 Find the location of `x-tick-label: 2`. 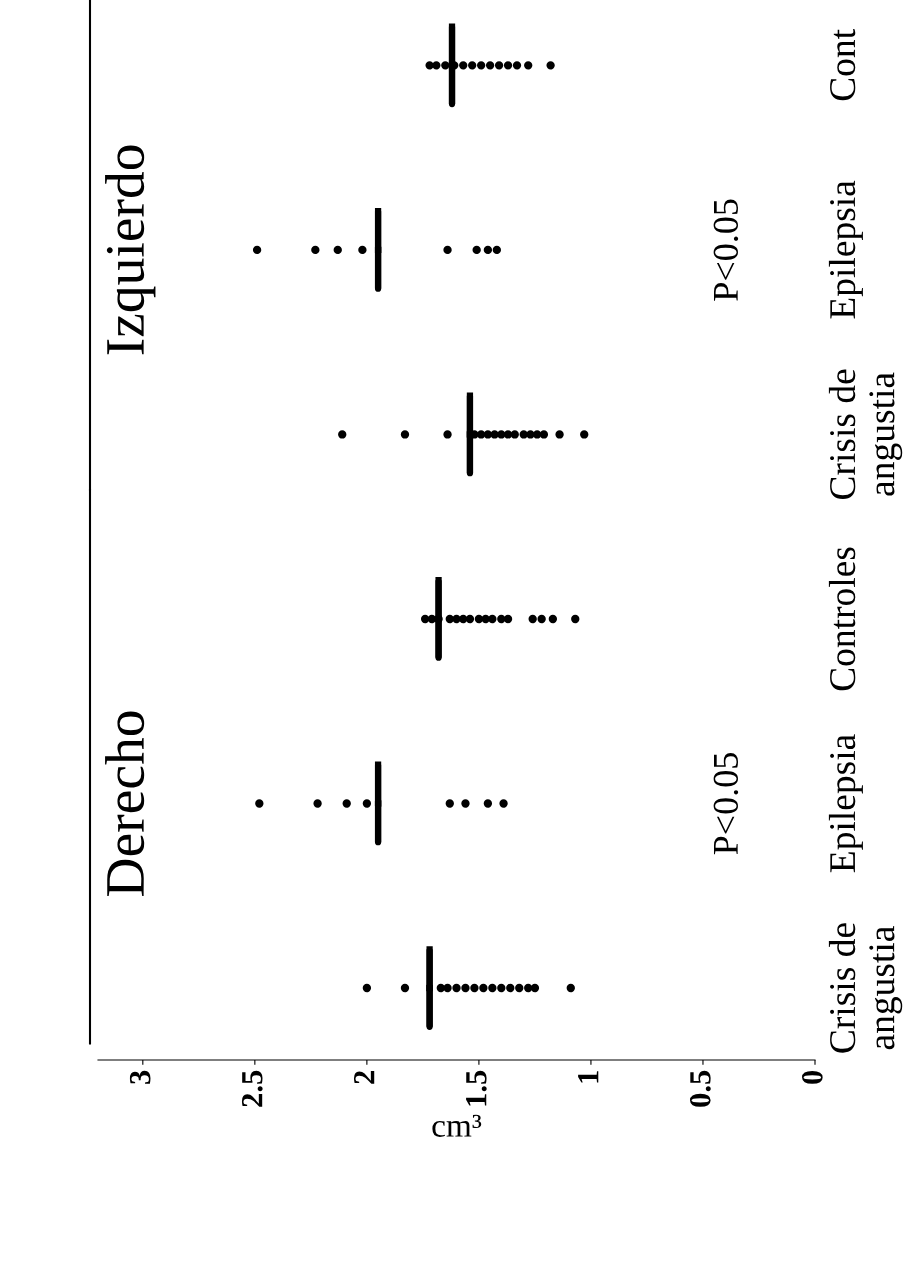

x-tick-label: 2 is located at coordinates (364, 1077).